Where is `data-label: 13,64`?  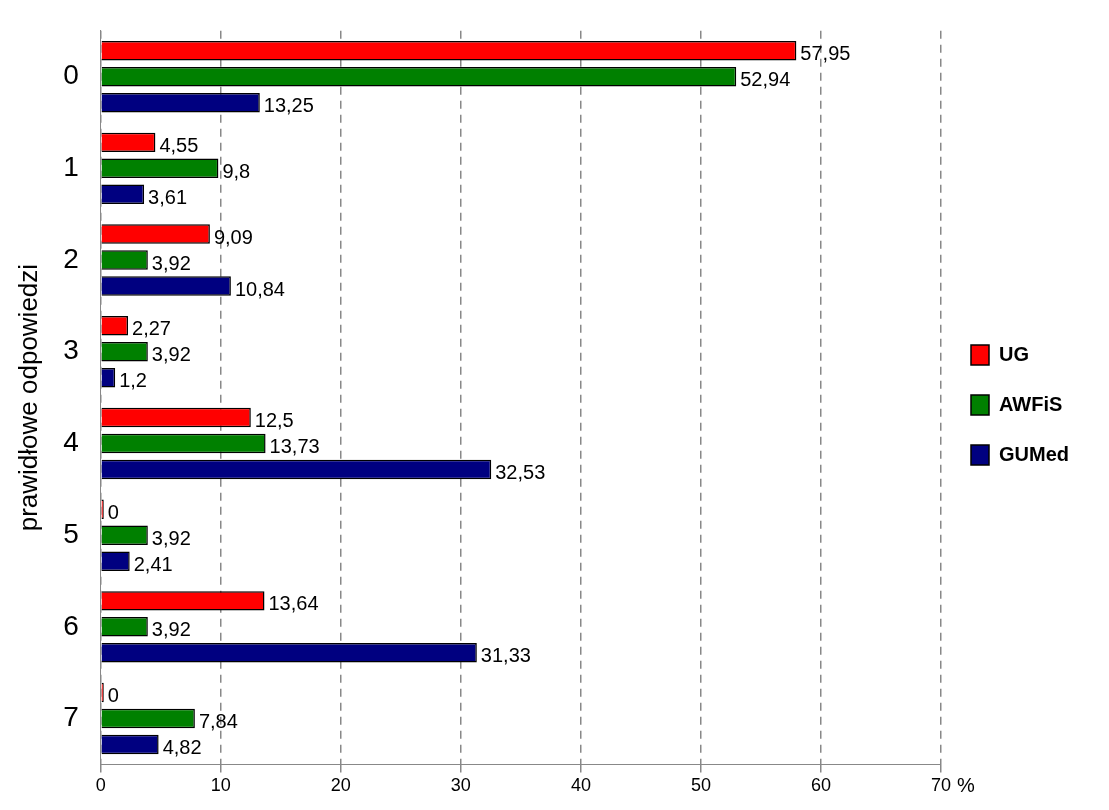
data-label: 13,64 is located at coordinates (293, 603).